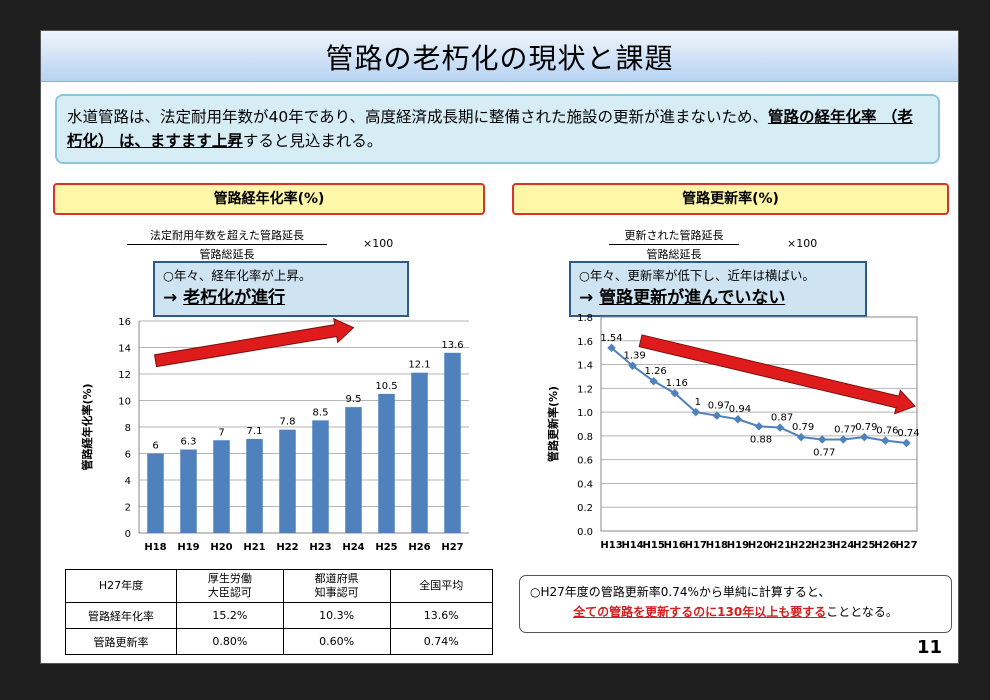 The height and width of the screenshot is (700, 990). I want to click on table-header-cell: 厚生労働 大臣認可, so click(230, 586).